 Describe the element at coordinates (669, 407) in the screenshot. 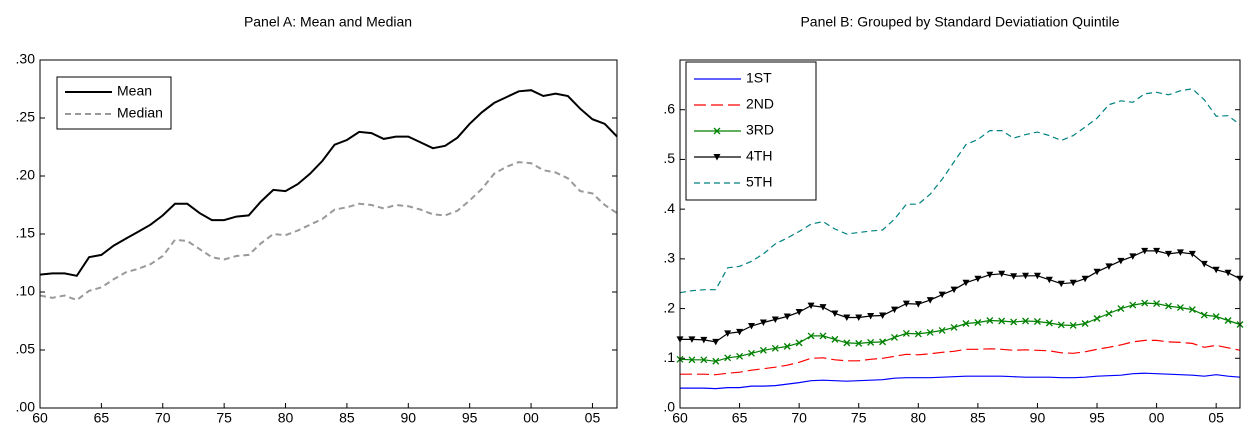

I see `y-tick-label: .0` at that location.